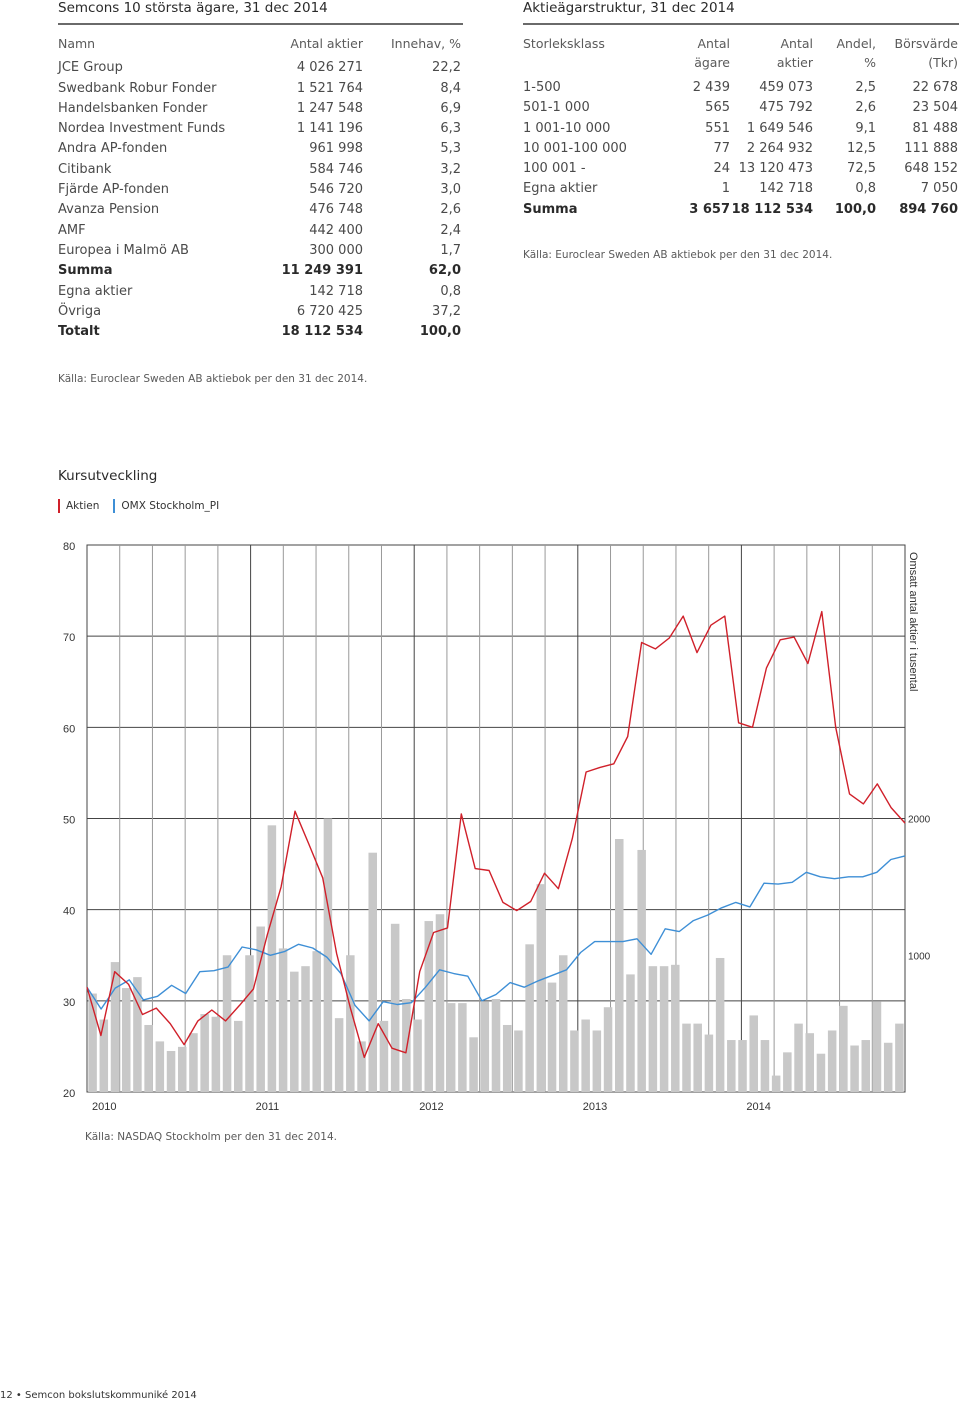  What do you see at coordinates (721, 169) in the screenshot?
I see `num-owners: 24` at bounding box center [721, 169].